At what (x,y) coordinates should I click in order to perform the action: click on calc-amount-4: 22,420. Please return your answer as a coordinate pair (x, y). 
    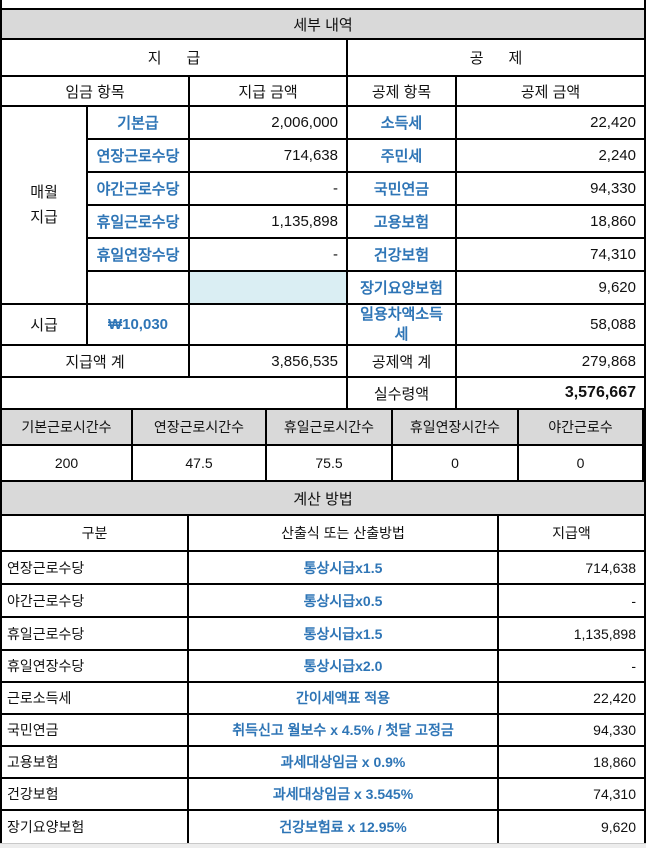
    Looking at the image, I should click on (571, 698).